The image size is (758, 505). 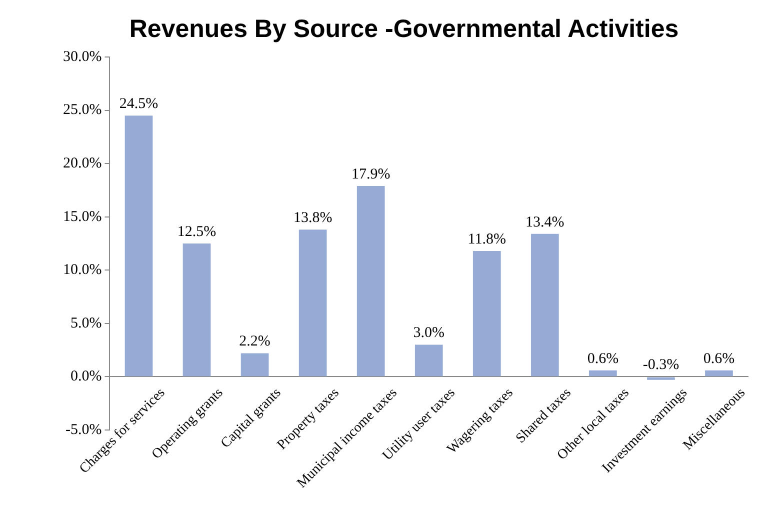 I want to click on chart-title: Revenues By Source -Governmental Activities, so click(x=404, y=28).